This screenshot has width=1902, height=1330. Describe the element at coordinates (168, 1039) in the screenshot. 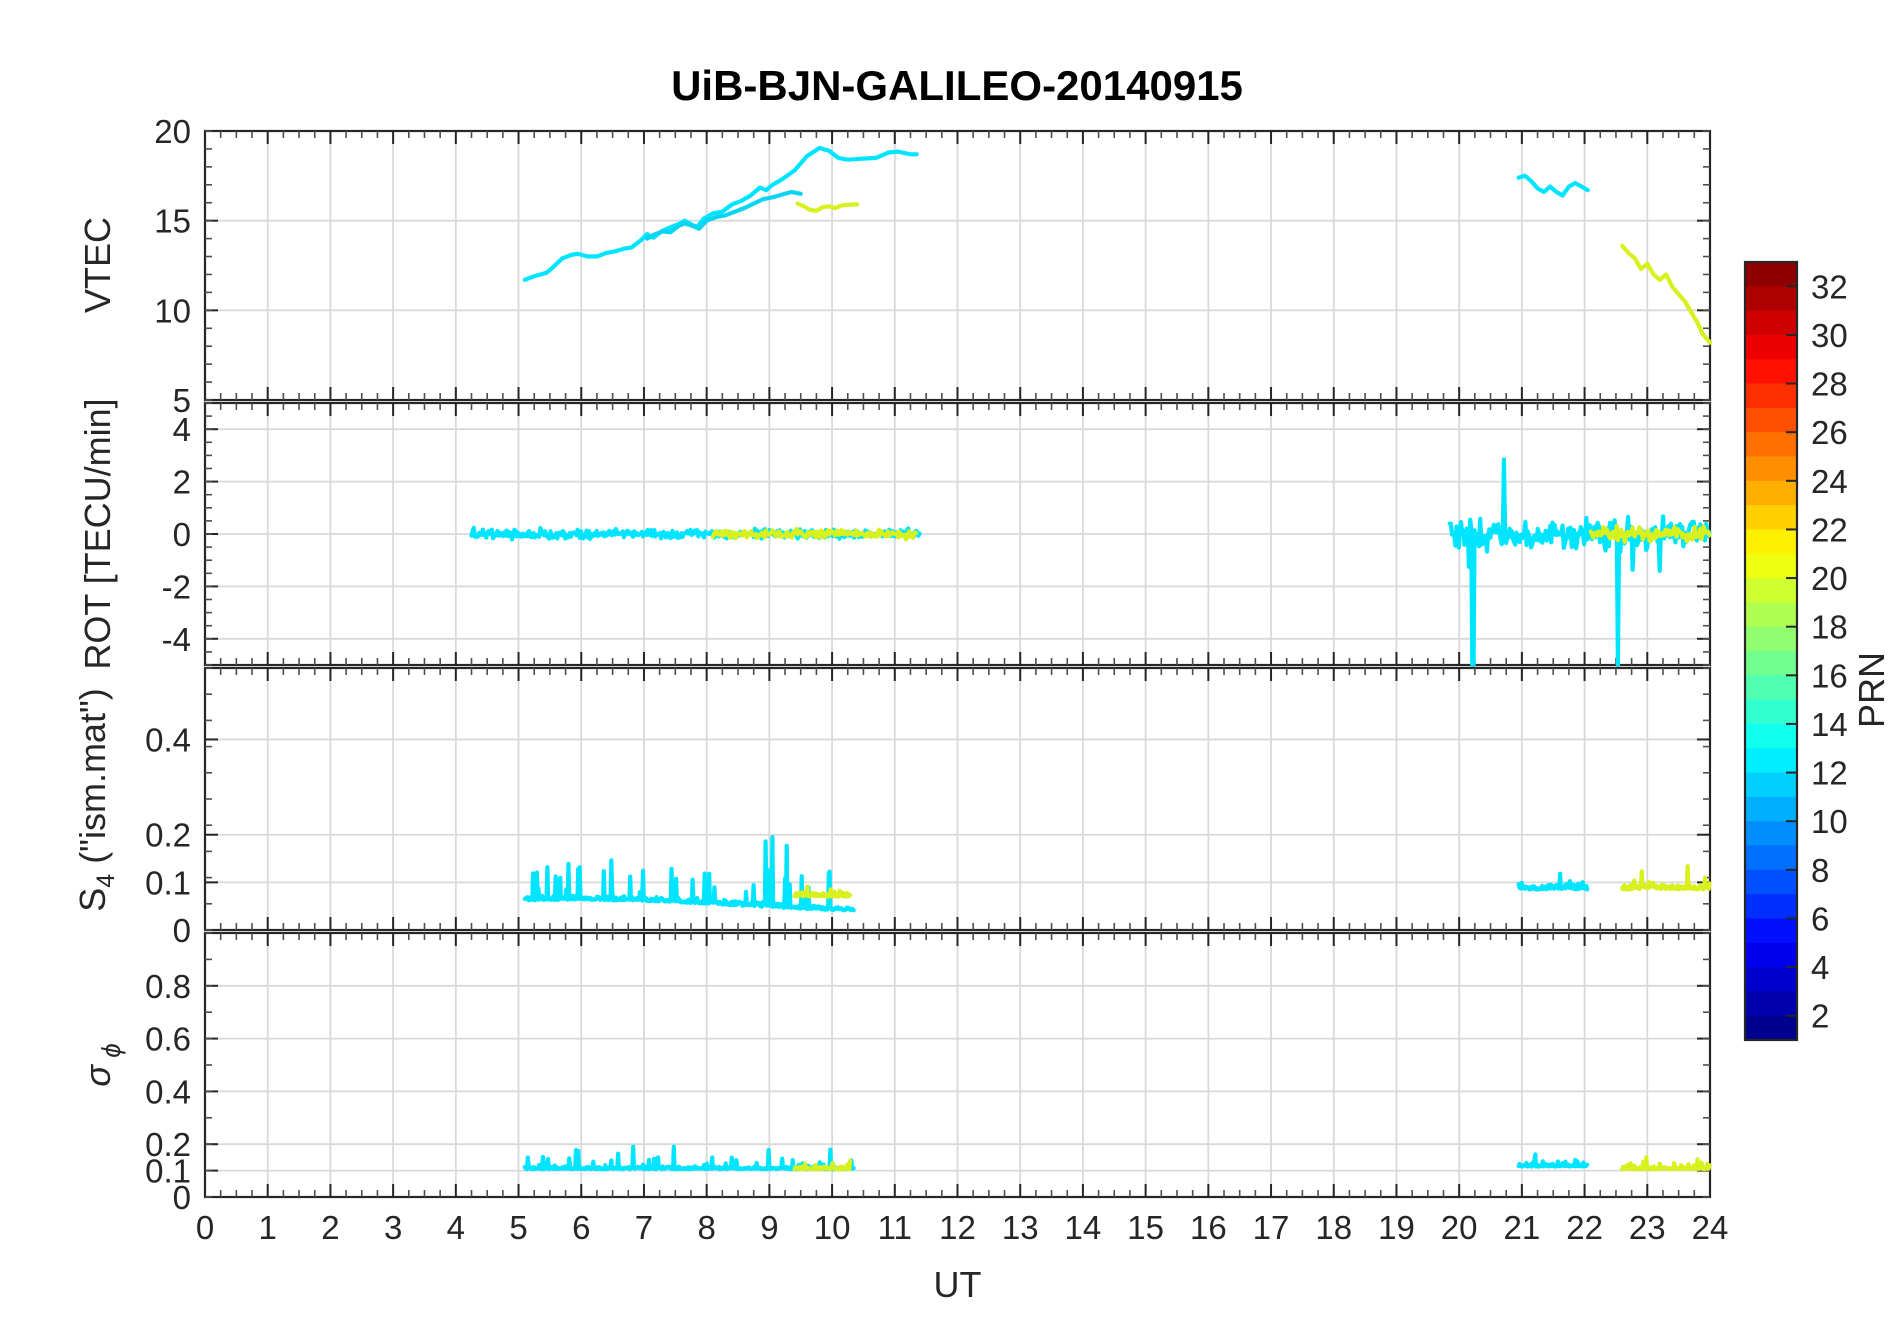

I see `ytick-label-sigmaphi-4: 0.6` at that location.